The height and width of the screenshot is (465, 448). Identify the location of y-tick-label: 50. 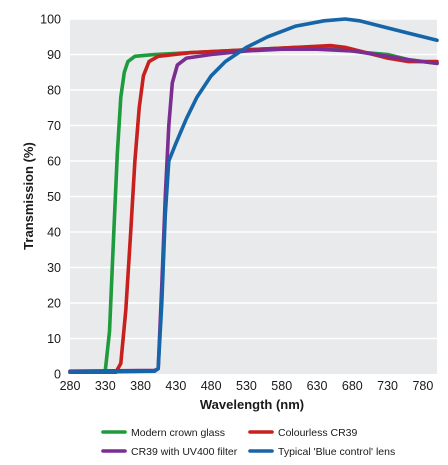
(54, 197).